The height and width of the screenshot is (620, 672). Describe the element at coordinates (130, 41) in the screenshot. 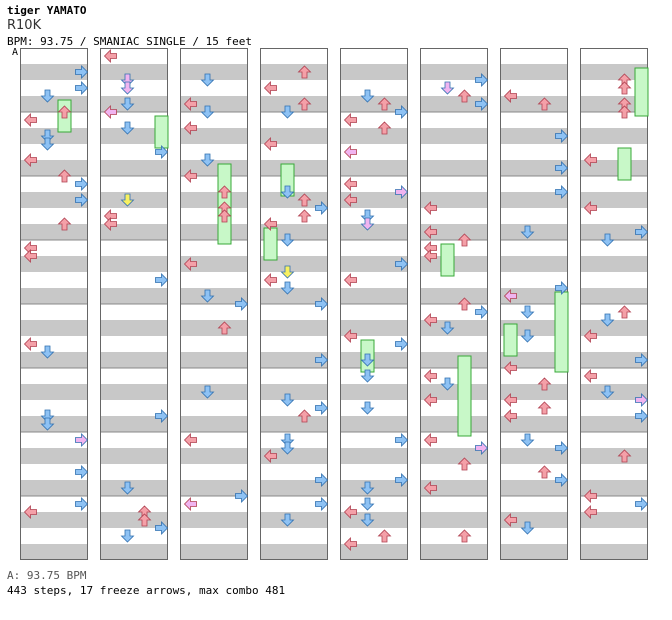

I see `chart-info: BPM: 93.75 / SMANIAC SINGLE / 15 feet` at that location.